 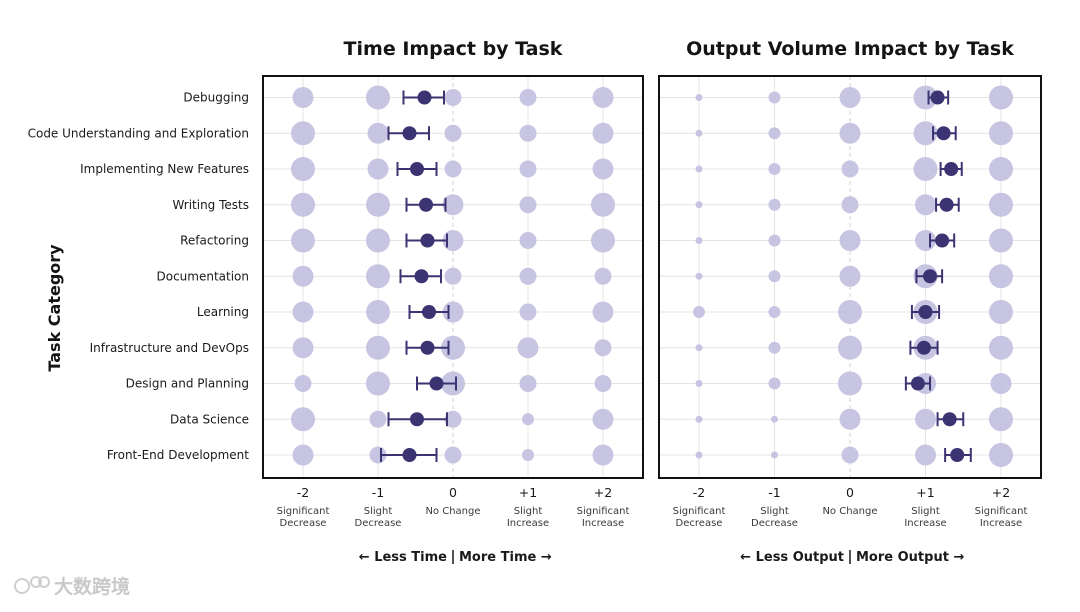 What do you see at coordinates (164, 169) in the screenshot?
I see `category-label: Implementing New Features` at bounding box center [164, 169].